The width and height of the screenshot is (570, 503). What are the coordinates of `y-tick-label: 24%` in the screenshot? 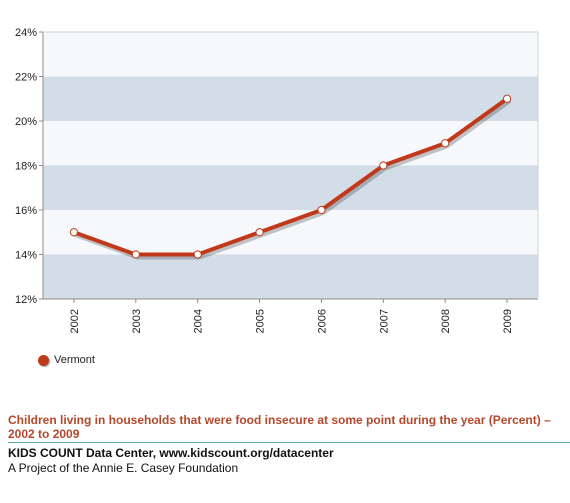 It's located at (26, 33).